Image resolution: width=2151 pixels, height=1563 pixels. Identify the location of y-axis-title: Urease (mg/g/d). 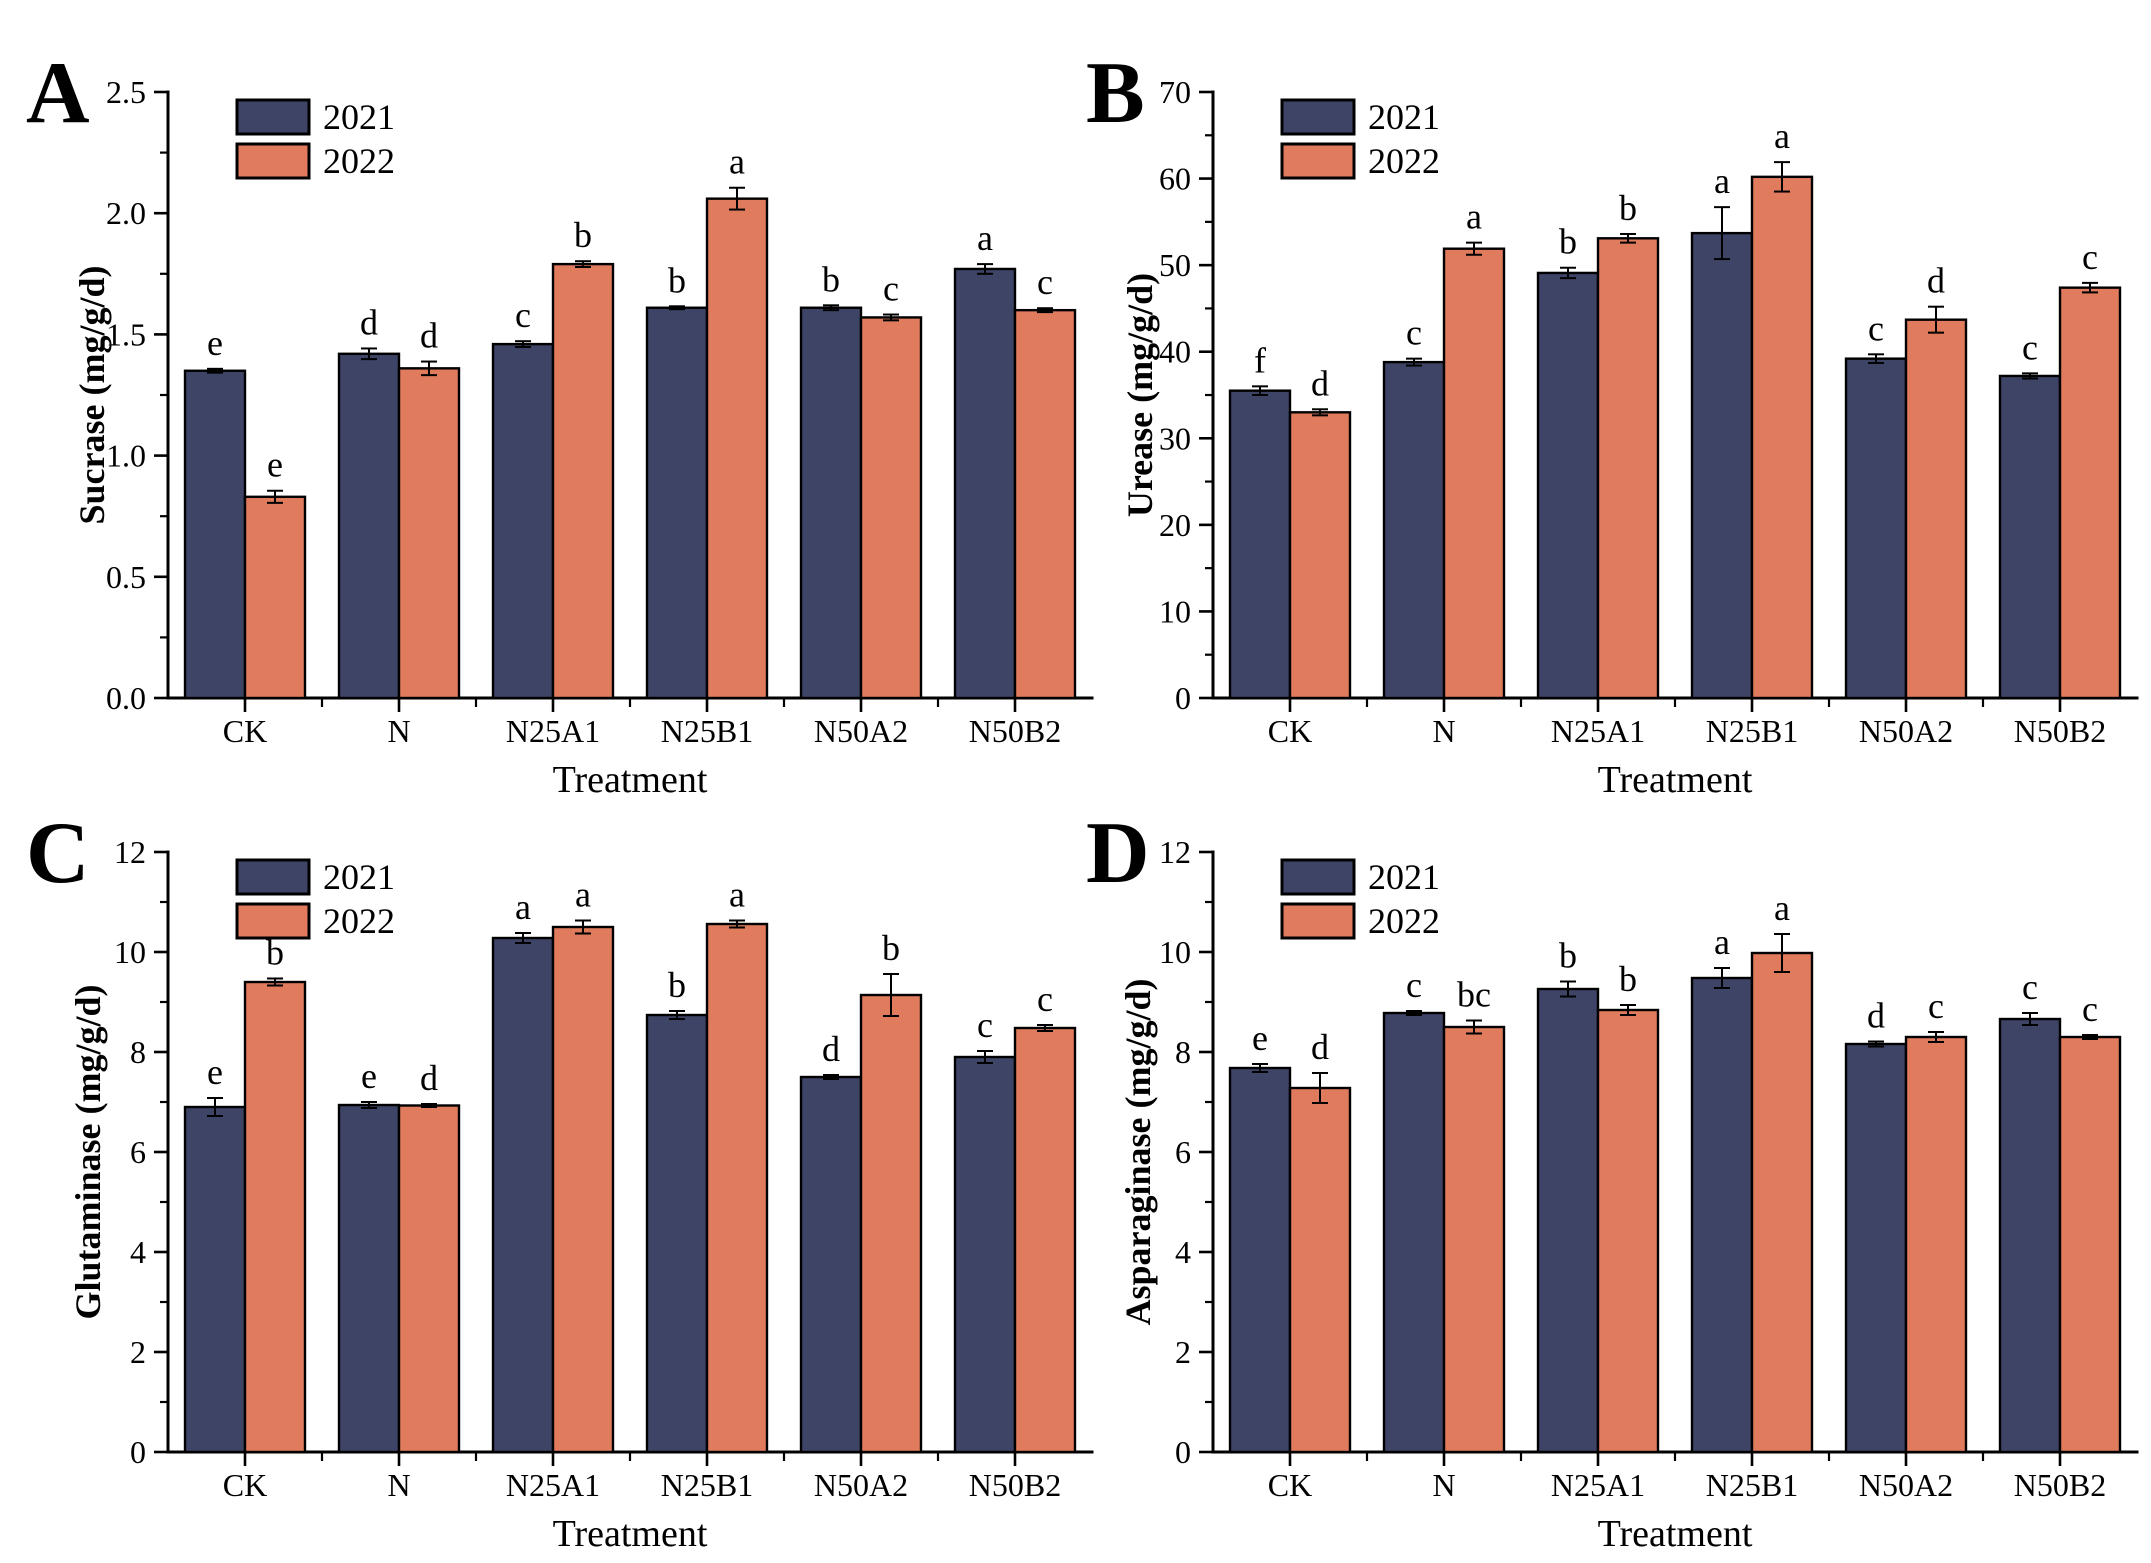
(1140, 395).